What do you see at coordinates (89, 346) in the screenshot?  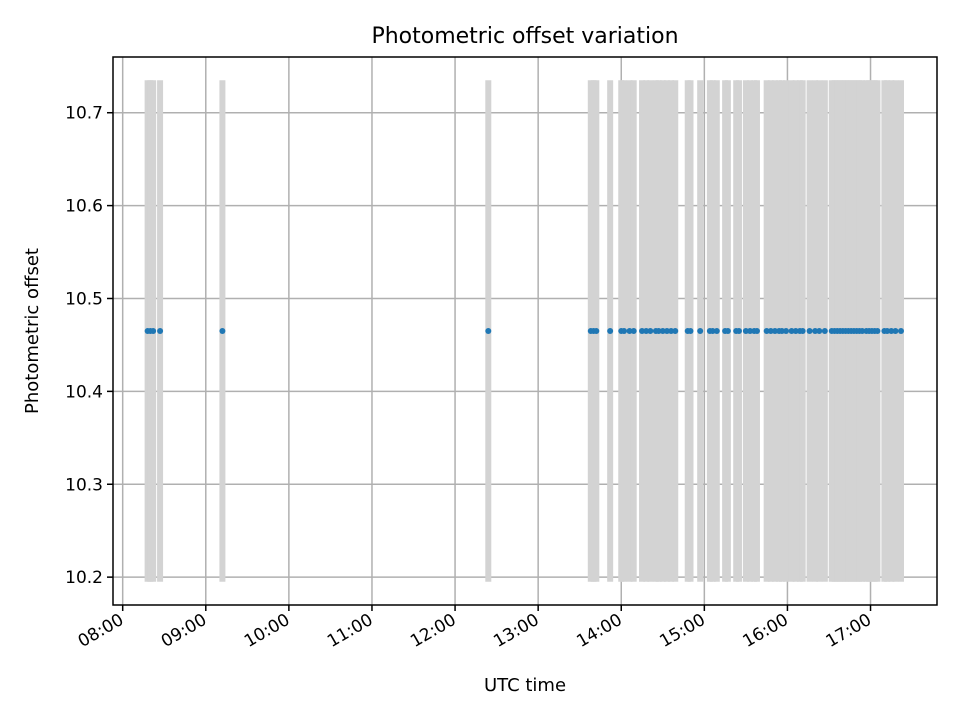 I see `y-axis: 10.2 10.3 10.4 10.5 10.6 10.7` at bounding box center [89, 346].